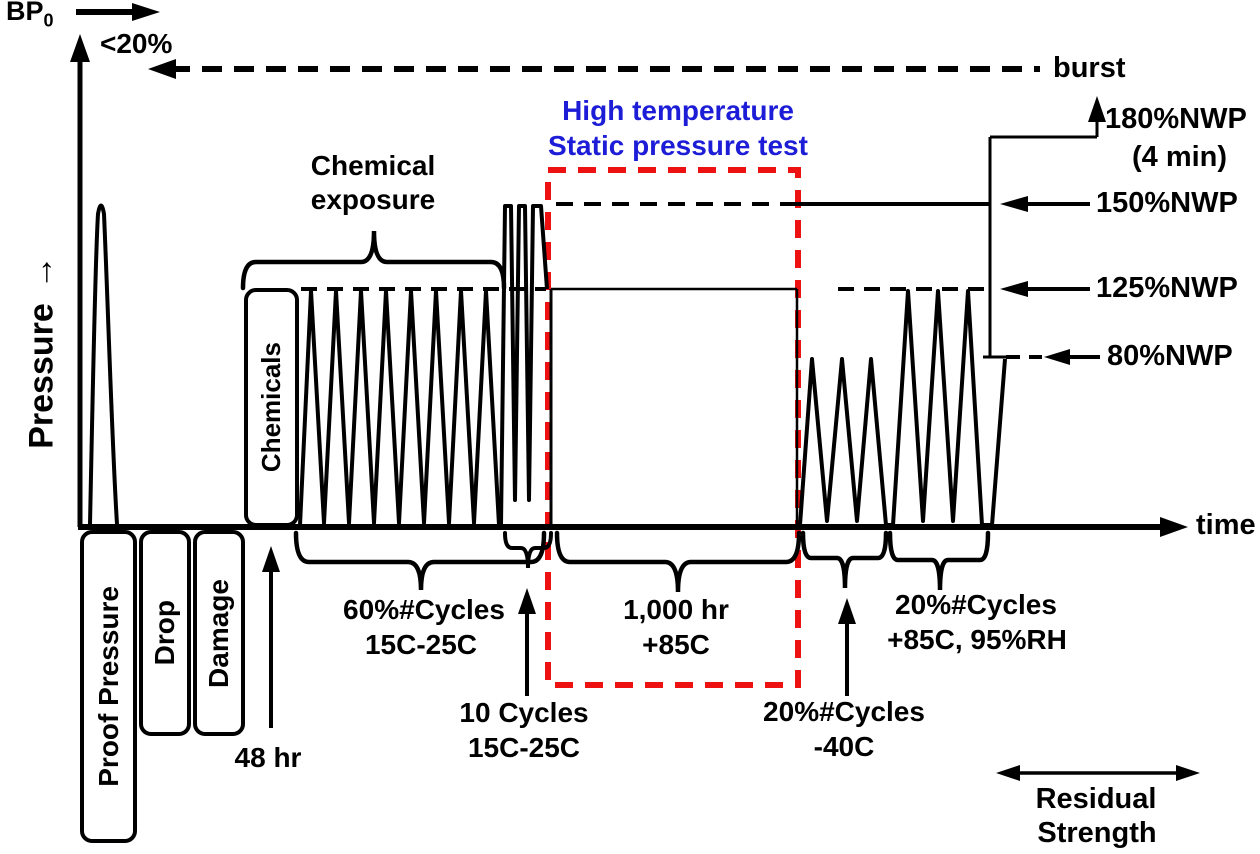 The image size is (1260, 854). Describe the element at coordinates (271, 637) in the screenshot. I see `arrow-48hr` at that location.